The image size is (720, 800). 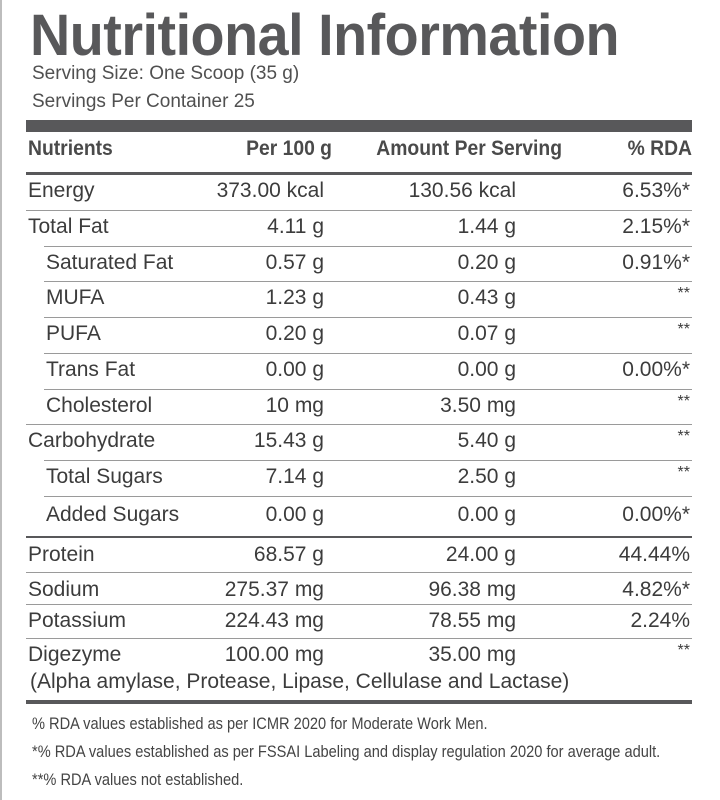 What do you see at coordinates (75, 654) in the screenshot?
I see `nutrient-name: Digezyme` at bounding box center [75, 654].